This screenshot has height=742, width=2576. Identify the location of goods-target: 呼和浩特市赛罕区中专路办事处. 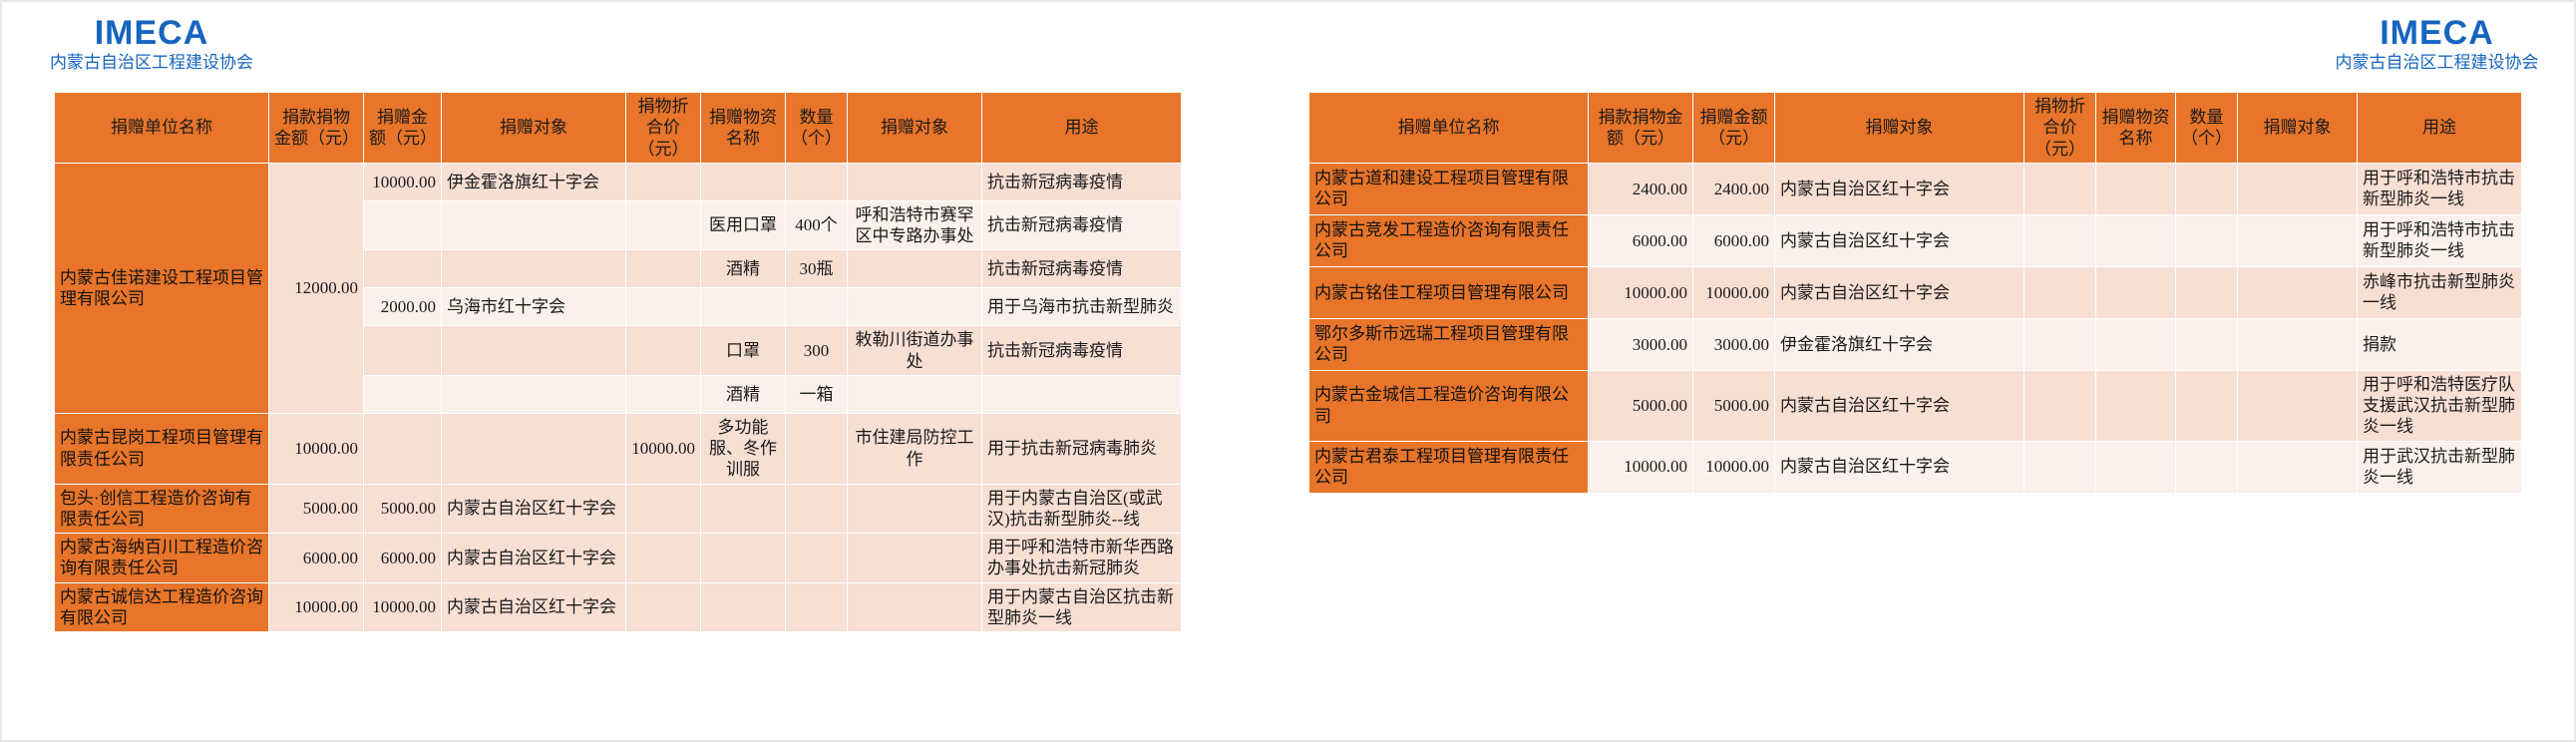
(914, 225).